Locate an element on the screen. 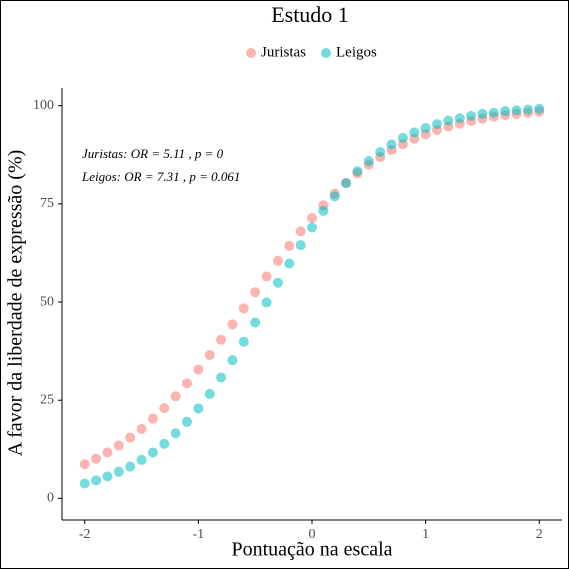 The height and width of the screenshot is (569, 569). annotation: Leigos: OR = 7.31 , p = 0.061 is located at coordinates (160, 176).